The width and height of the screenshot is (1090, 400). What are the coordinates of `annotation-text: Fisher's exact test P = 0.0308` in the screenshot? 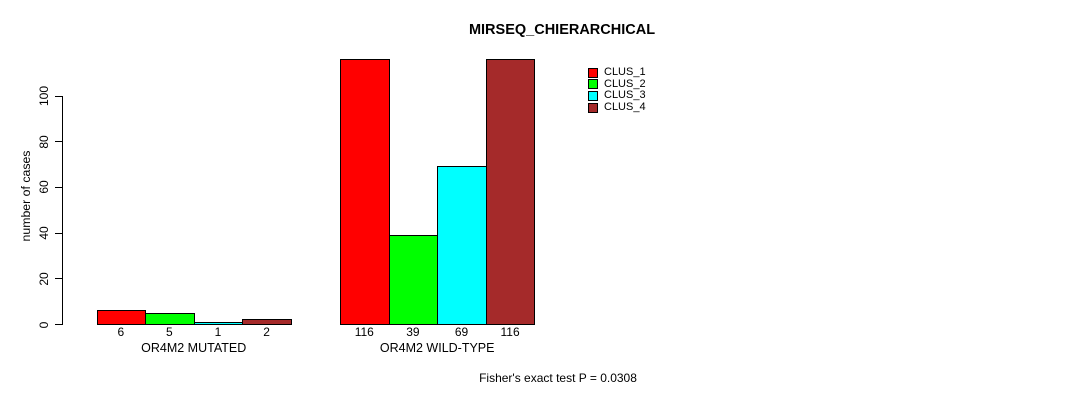 It's located at (558, 378).